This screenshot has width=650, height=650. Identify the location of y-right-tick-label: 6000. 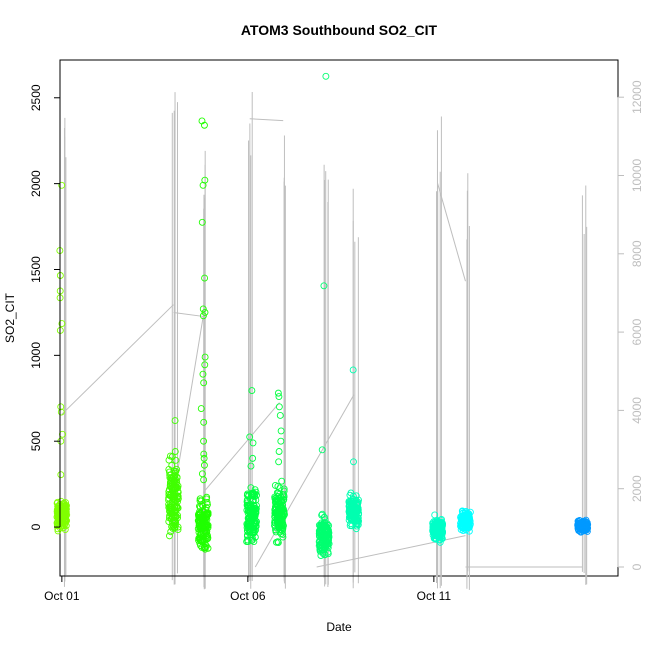
(637, 331).